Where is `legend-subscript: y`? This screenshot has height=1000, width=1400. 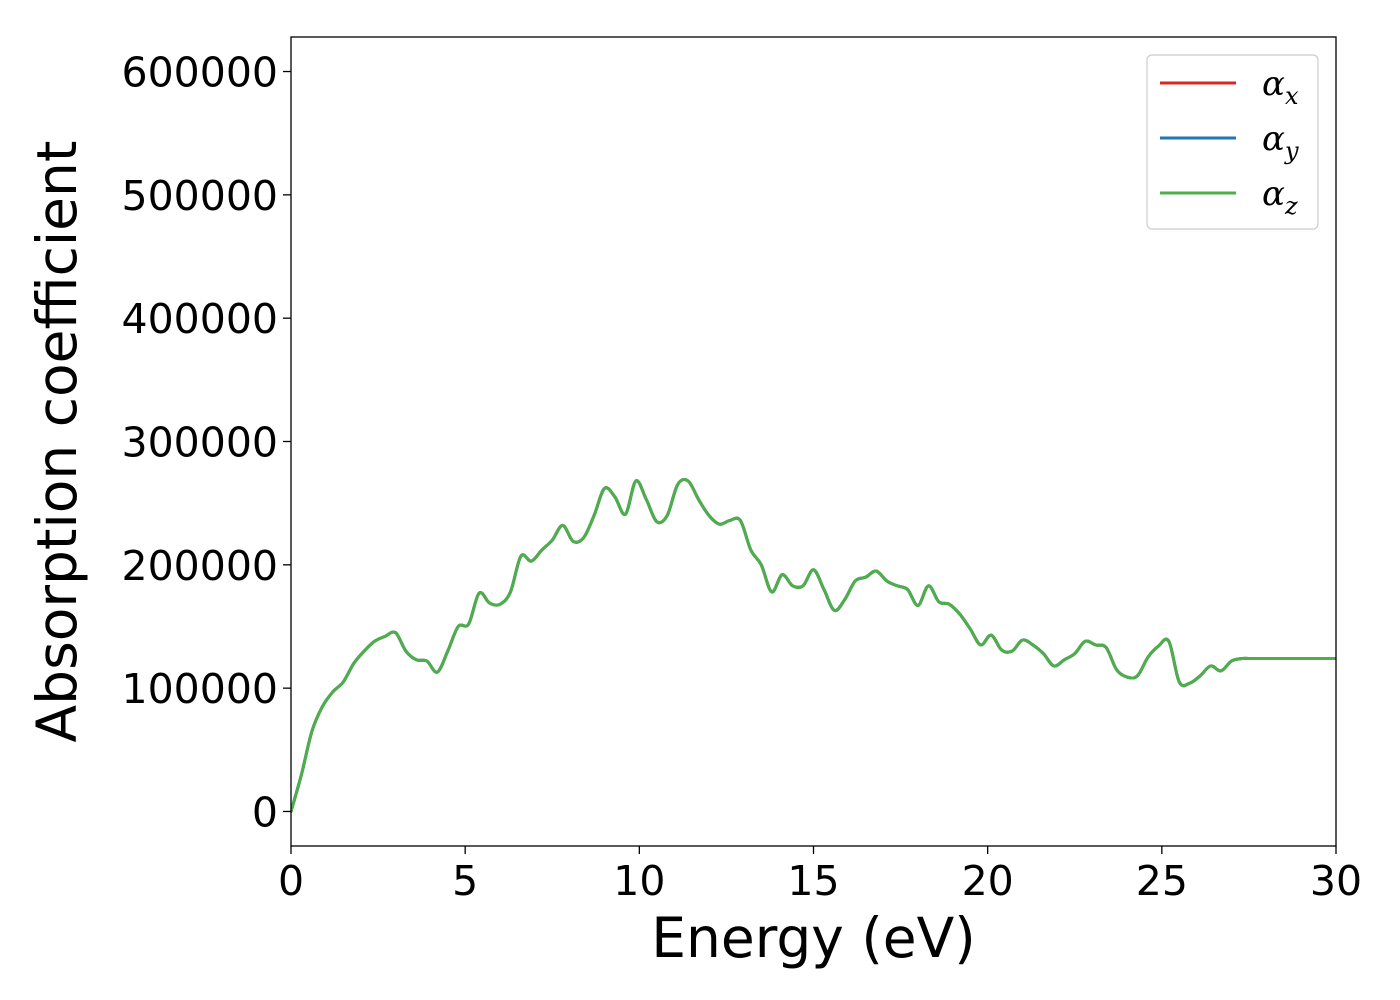 legend-subscript: y is located at coordinates (1291, 151).